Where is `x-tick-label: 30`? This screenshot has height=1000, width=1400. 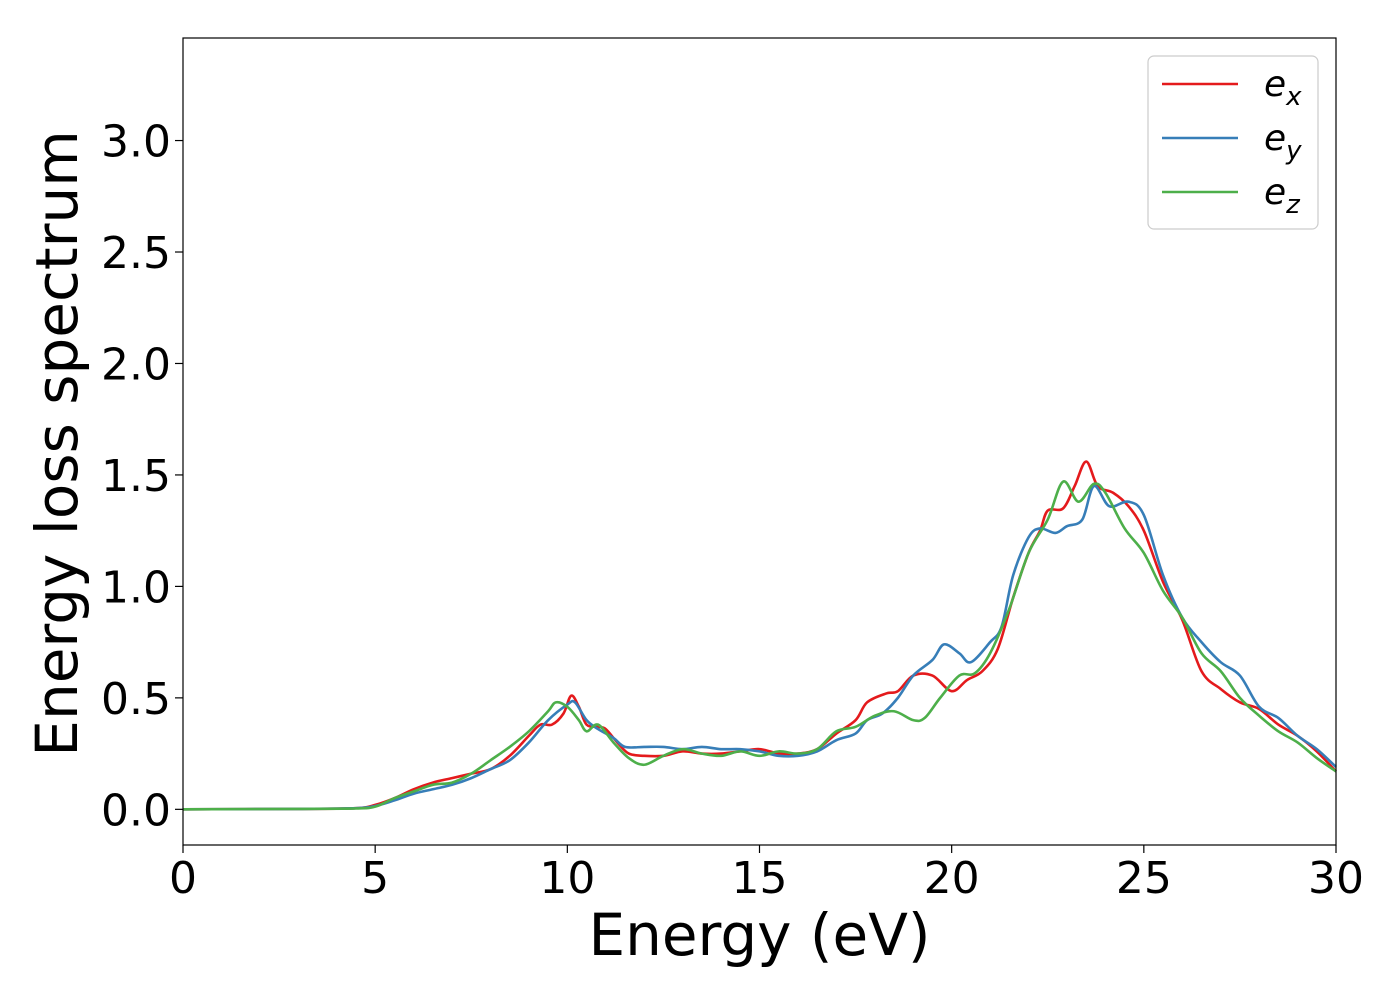 x-tick-label: 30 is located at coordinates (1336, 878).